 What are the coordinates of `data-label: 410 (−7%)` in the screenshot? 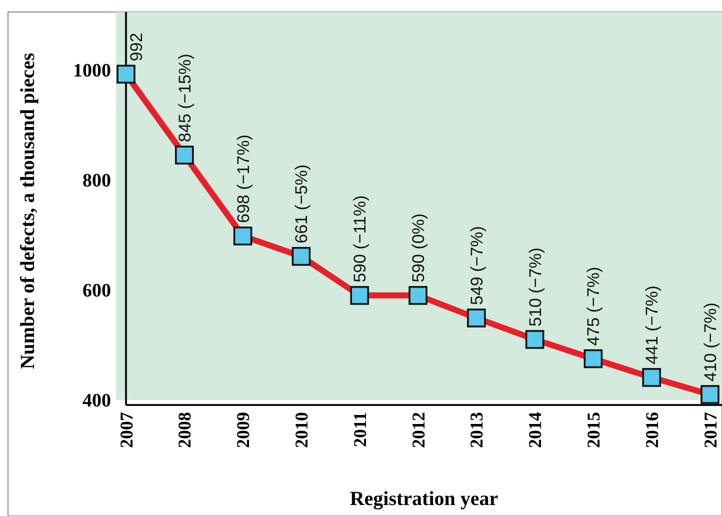 It's located at (710, 342).